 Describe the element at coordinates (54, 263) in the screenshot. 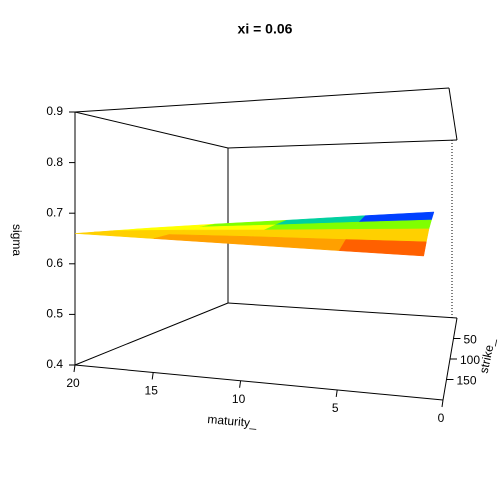

I see `z-tick-label: 0.6` at that location.